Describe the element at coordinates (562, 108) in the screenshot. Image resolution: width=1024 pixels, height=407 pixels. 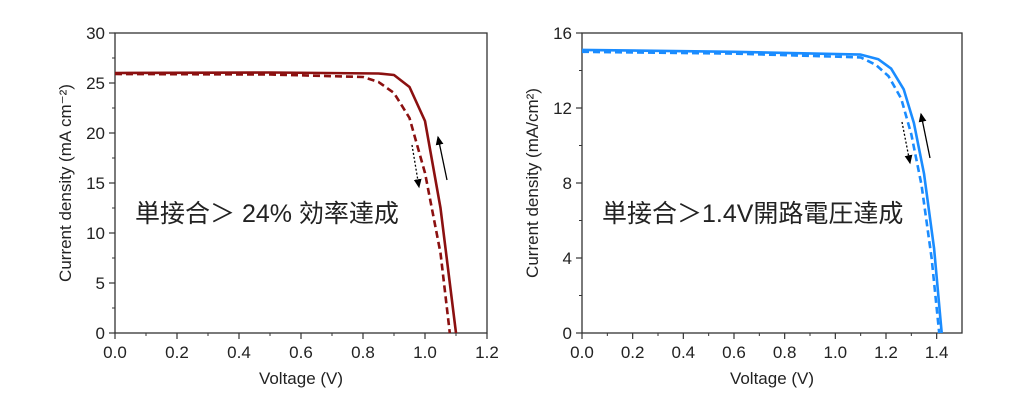
I see `y-tick-label: 12` at that location.